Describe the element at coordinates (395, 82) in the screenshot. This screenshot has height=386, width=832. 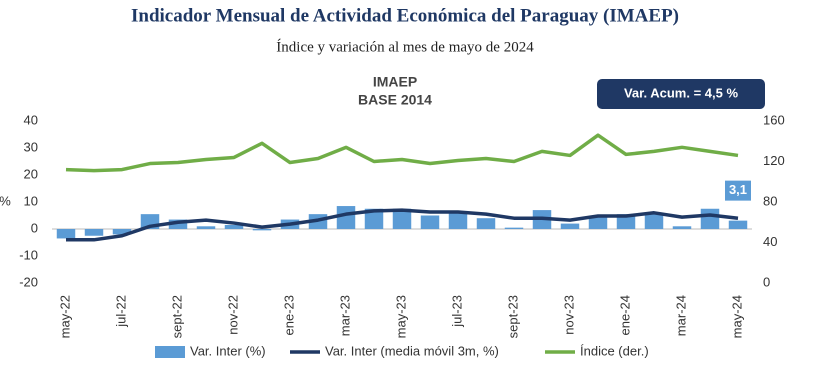
I see `plot-title: IMAEP` at that location.